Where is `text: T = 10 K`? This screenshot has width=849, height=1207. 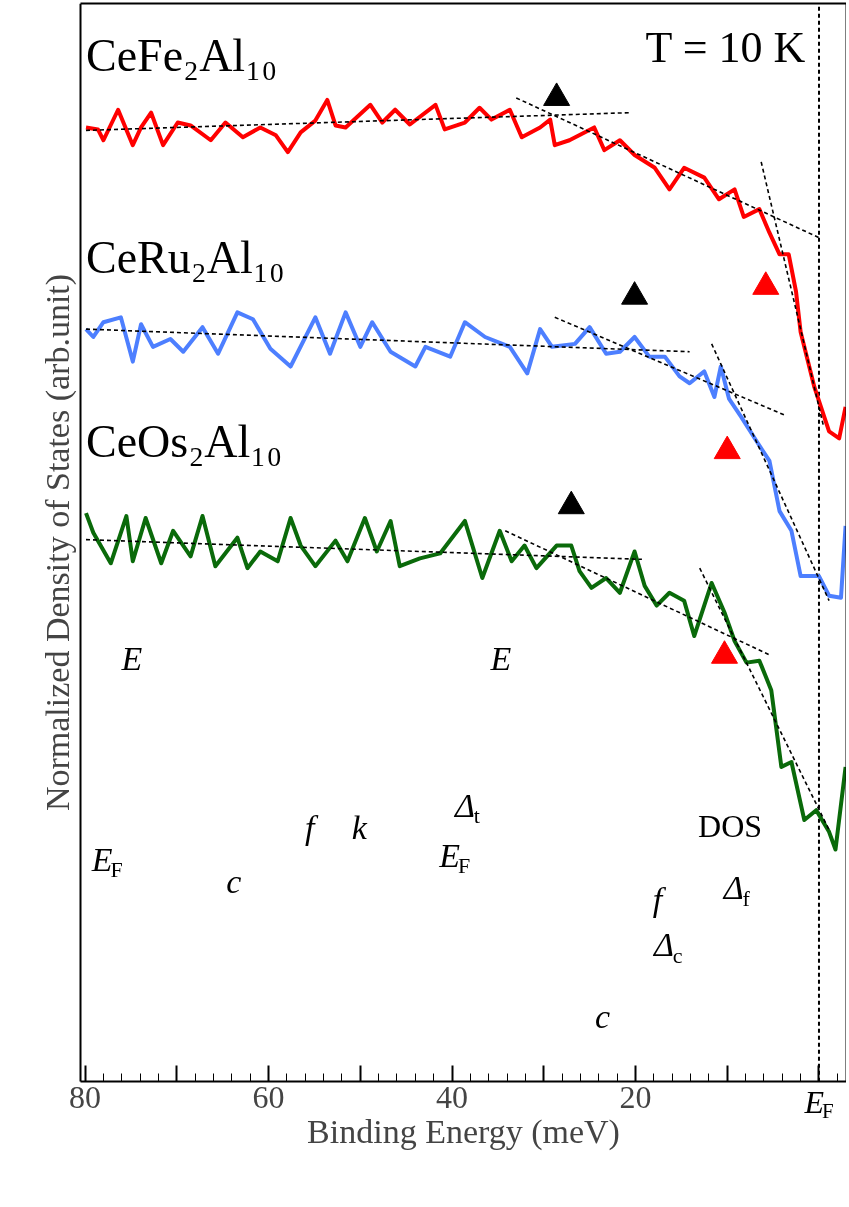 text: T = 10 K is located at coordinates (725, 48).